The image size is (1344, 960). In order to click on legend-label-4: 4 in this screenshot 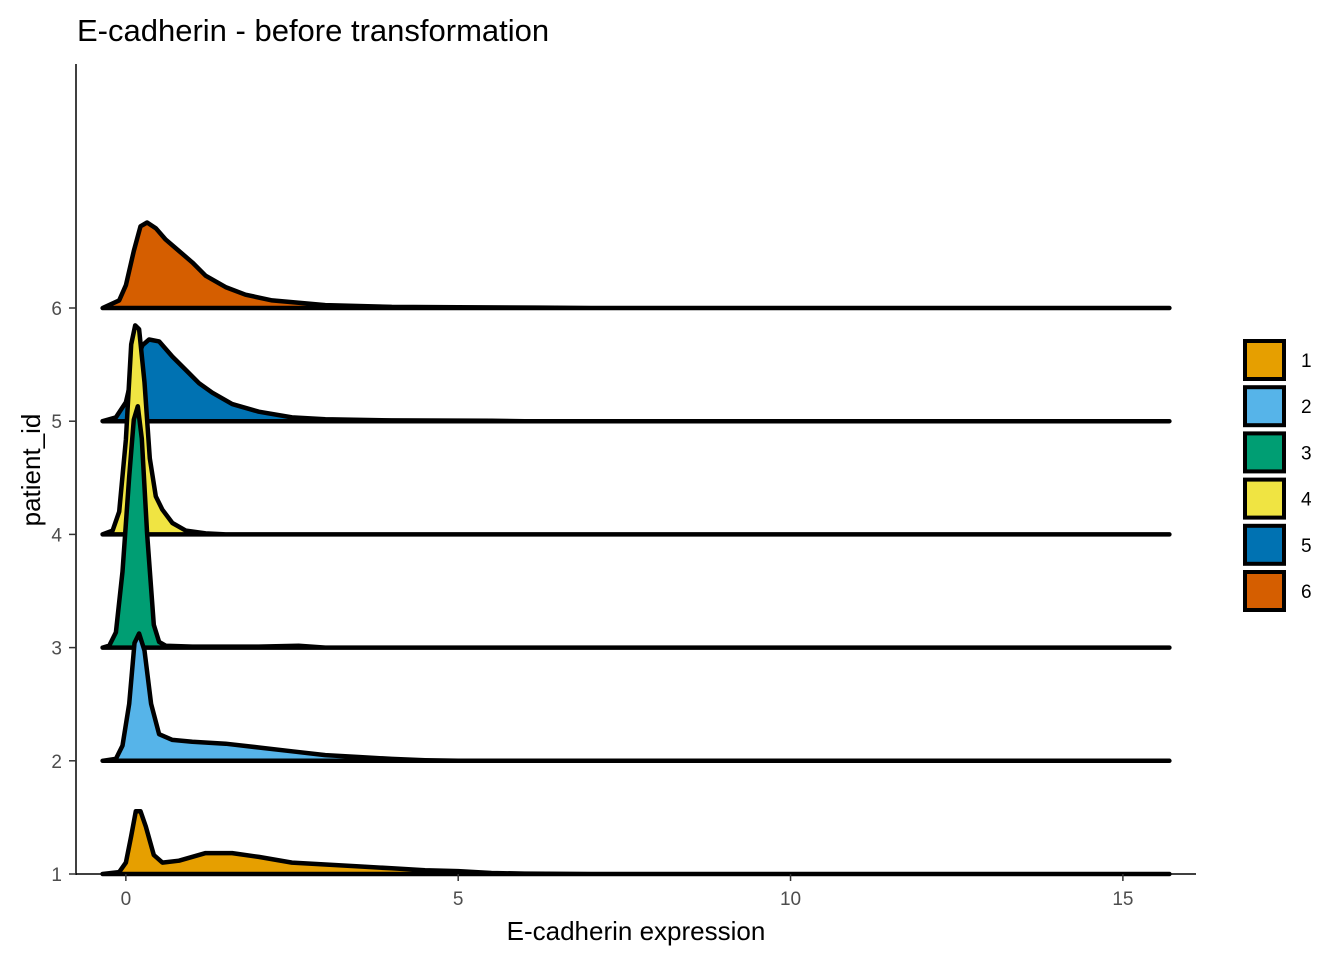, I will do `click(1306, 500)`.